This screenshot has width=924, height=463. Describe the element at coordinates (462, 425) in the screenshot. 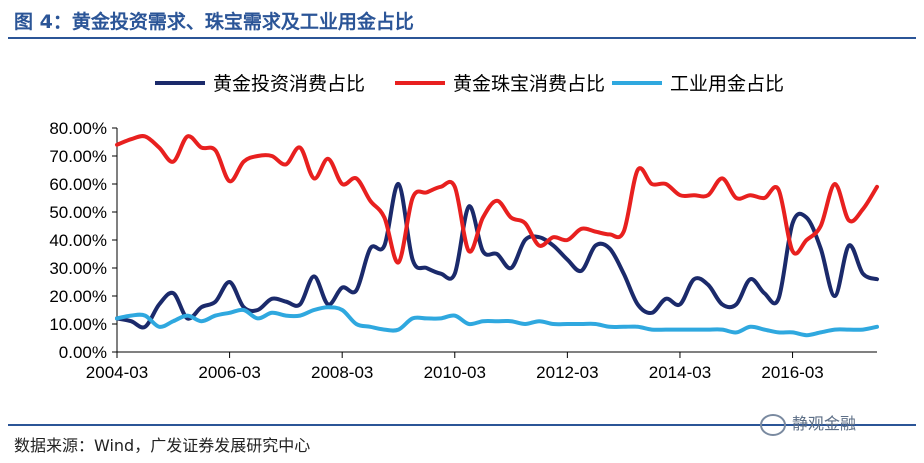

I see `bottom-divider` at that location.